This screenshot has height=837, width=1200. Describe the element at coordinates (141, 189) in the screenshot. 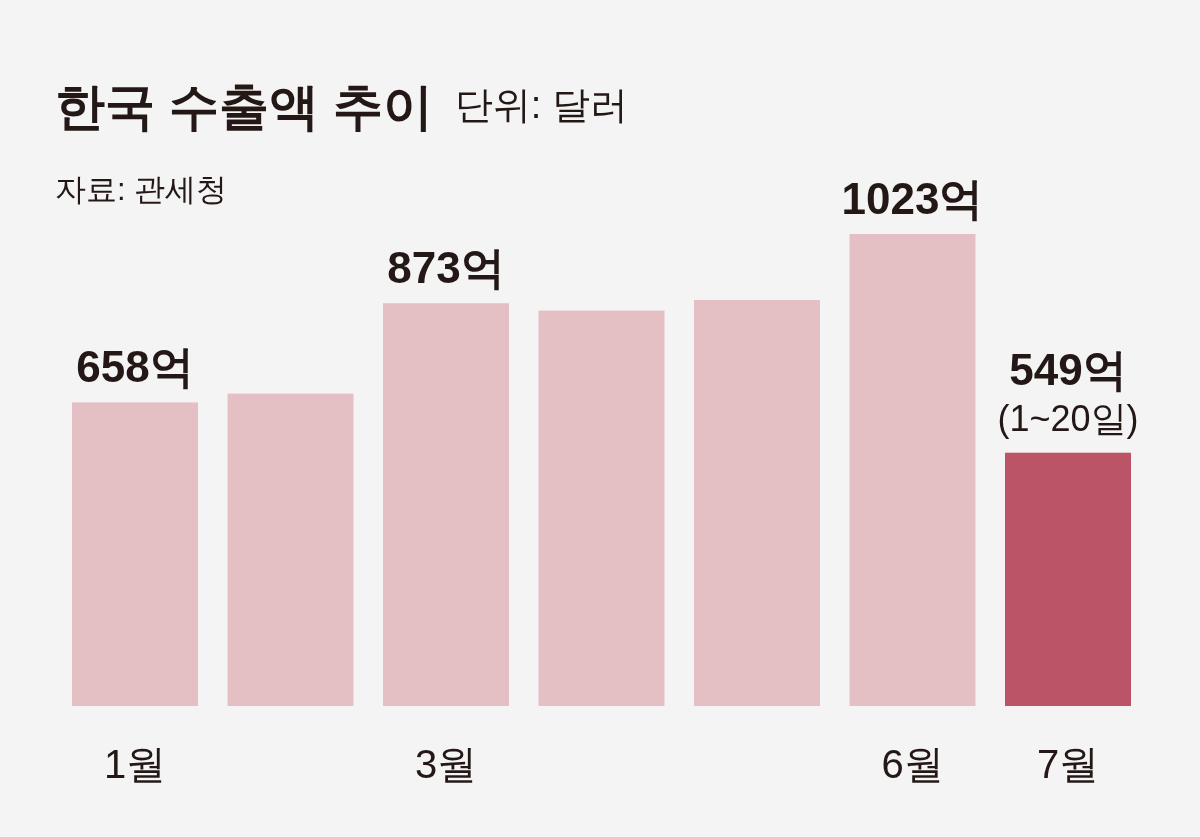

I see `annotation: 자료: 관세청` at that location.